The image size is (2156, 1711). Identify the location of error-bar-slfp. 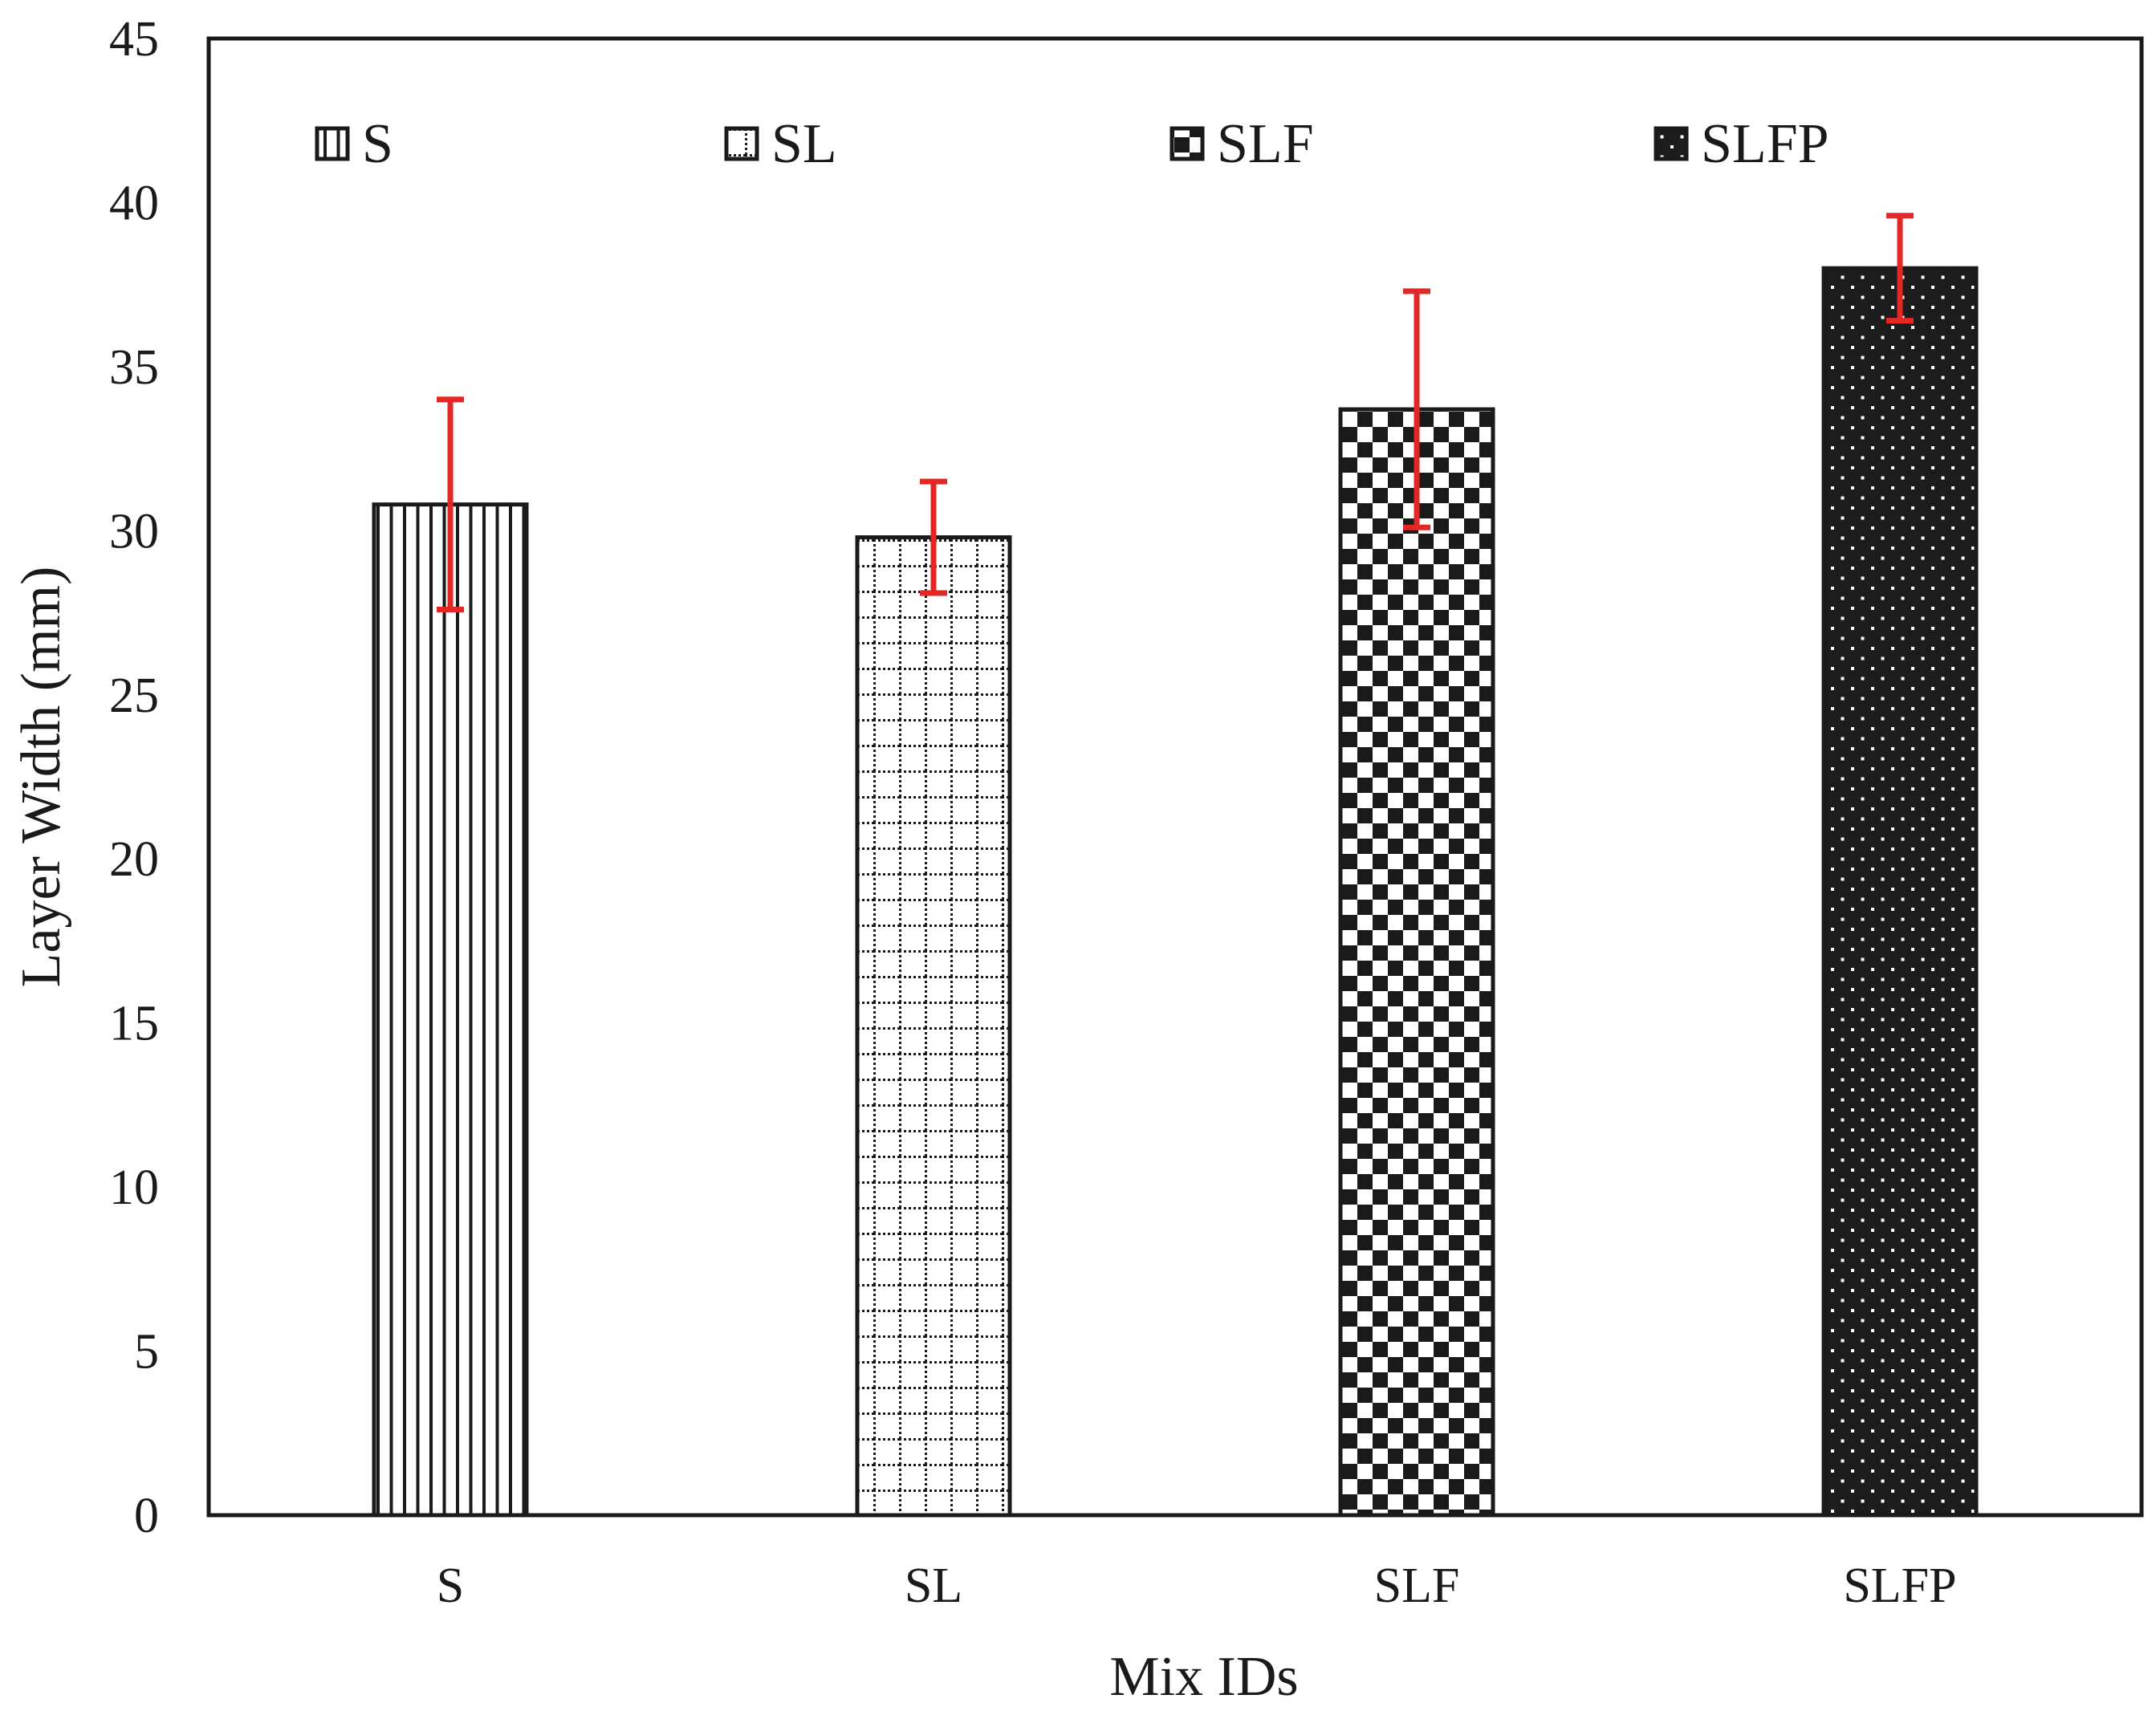
(1900, 268).